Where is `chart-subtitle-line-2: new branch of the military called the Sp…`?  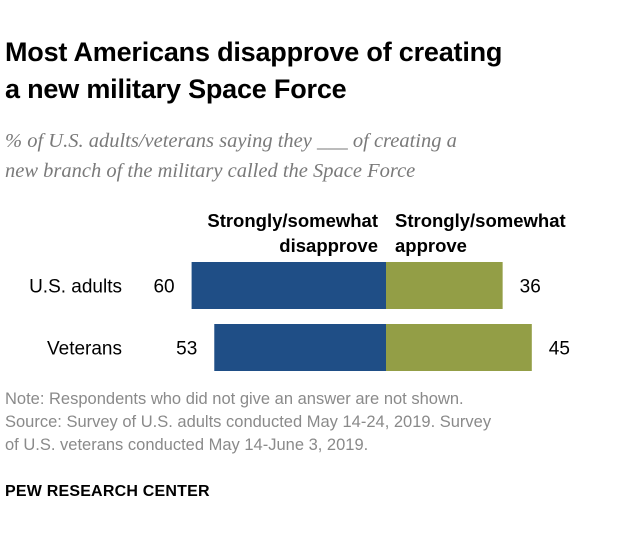
chart-subtitle-line-2: new branch of the military called the Sp… is located at coordinates (210, 171).